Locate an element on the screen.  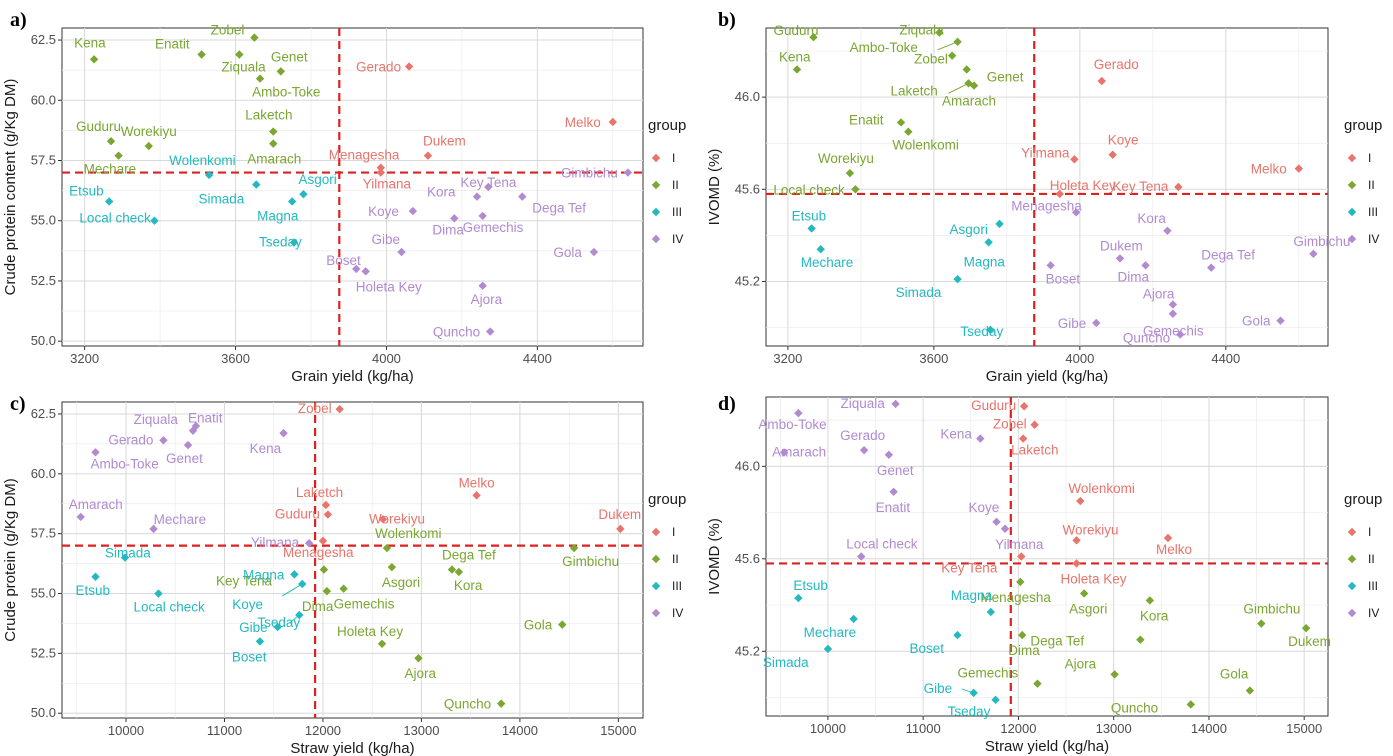
point-label-boset: Boset is located at coordinates (1063, 278).